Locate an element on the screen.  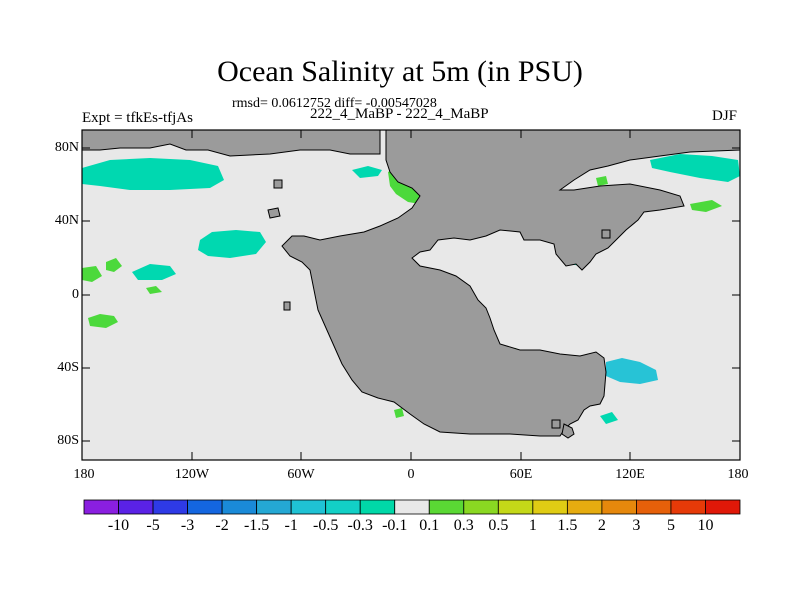
anomaly-patch-west-edge is located at coordinates (92, 274).